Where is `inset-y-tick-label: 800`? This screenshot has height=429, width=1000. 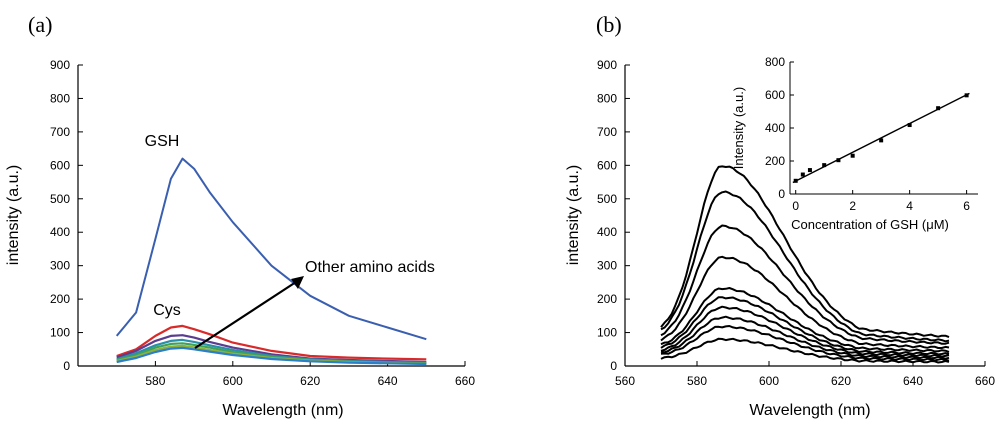
inset-y-tick-label: 800 is located at coordinates (775, 62).